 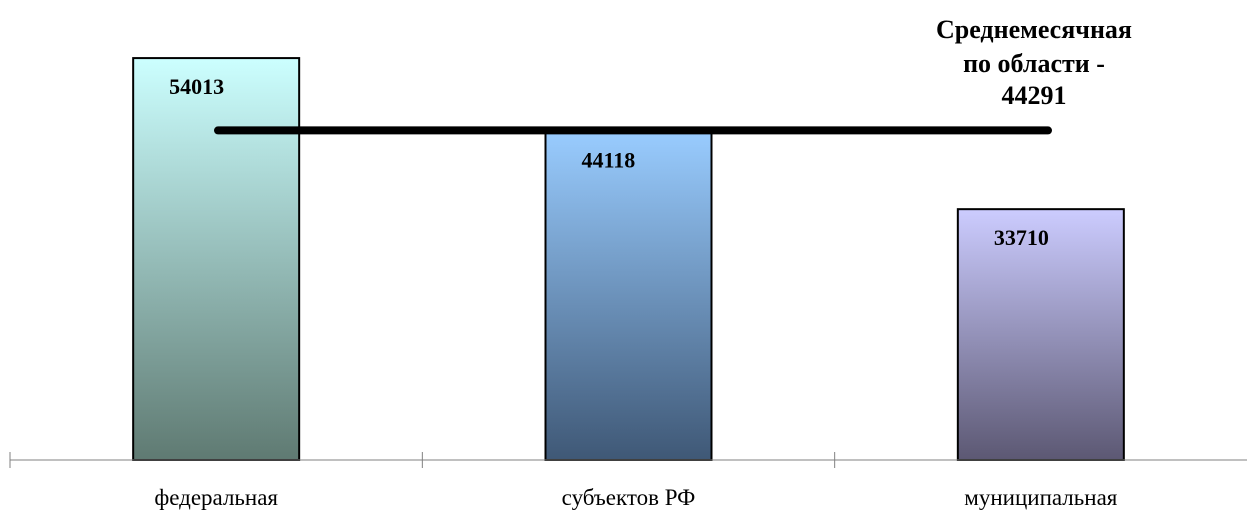 What do you see at coordinates (216, 497) in the screenshot?
I see `category-label-1: федеральная` at bounding box center [216, 497].